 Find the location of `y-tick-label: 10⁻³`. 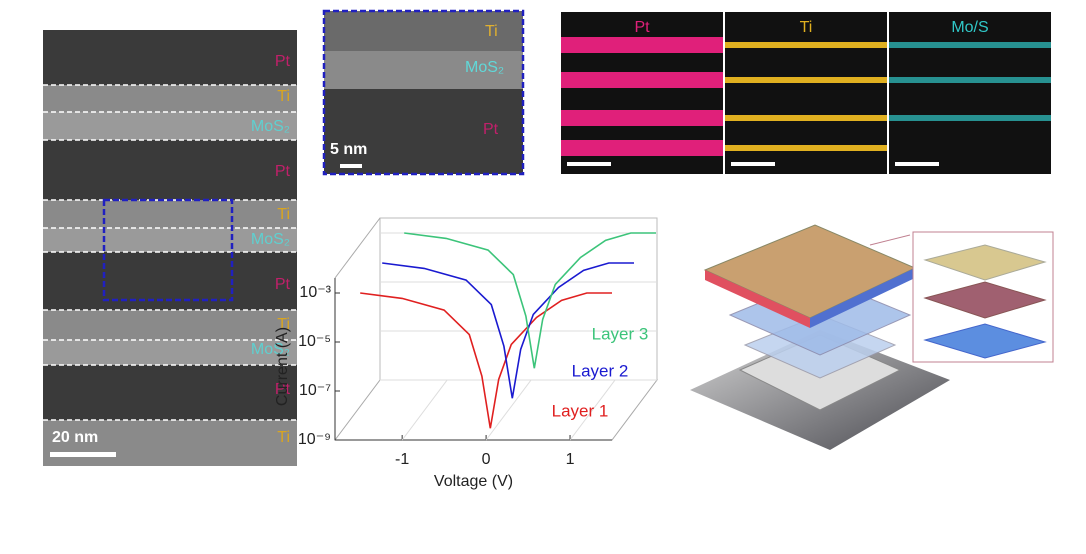

y-tick-label: 10⁻³ is located at coordinates (315, 292).